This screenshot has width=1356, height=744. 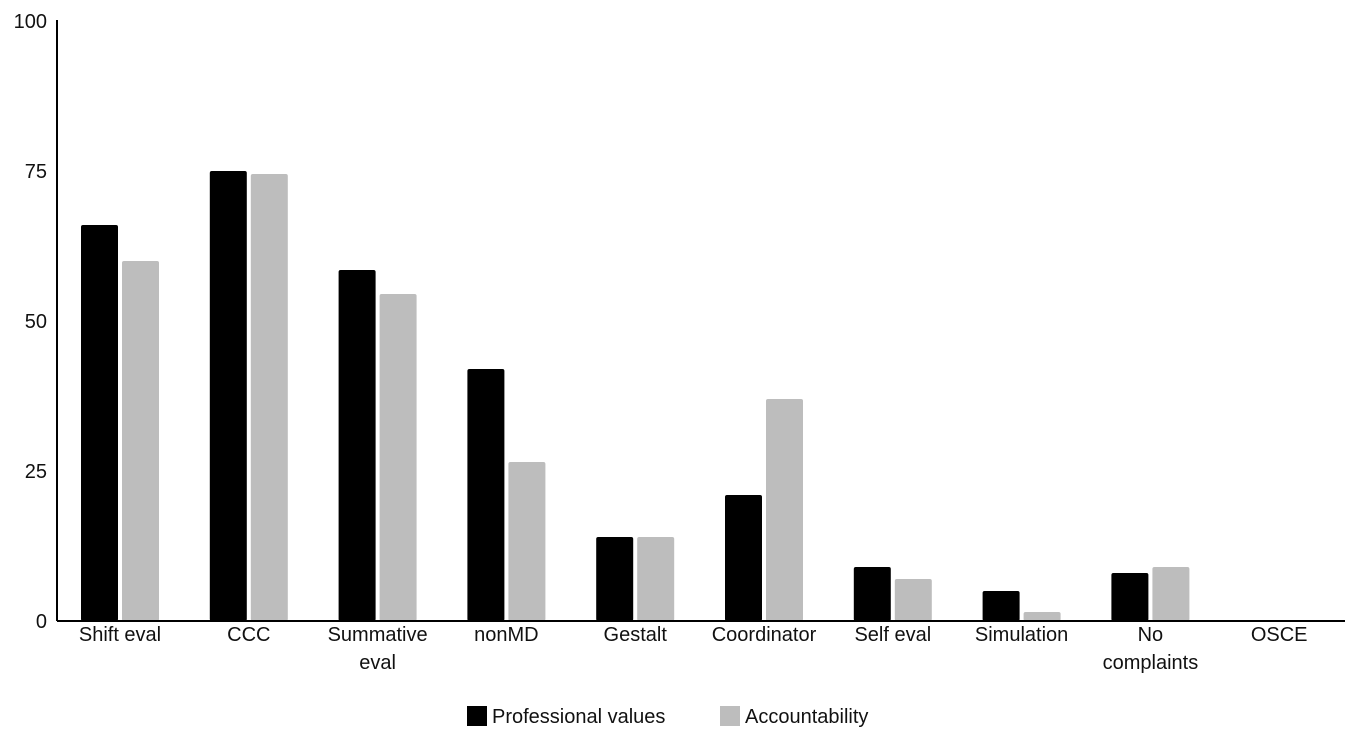 I want to click on x-category-label: Shift eval, so click(x=120, y=635).